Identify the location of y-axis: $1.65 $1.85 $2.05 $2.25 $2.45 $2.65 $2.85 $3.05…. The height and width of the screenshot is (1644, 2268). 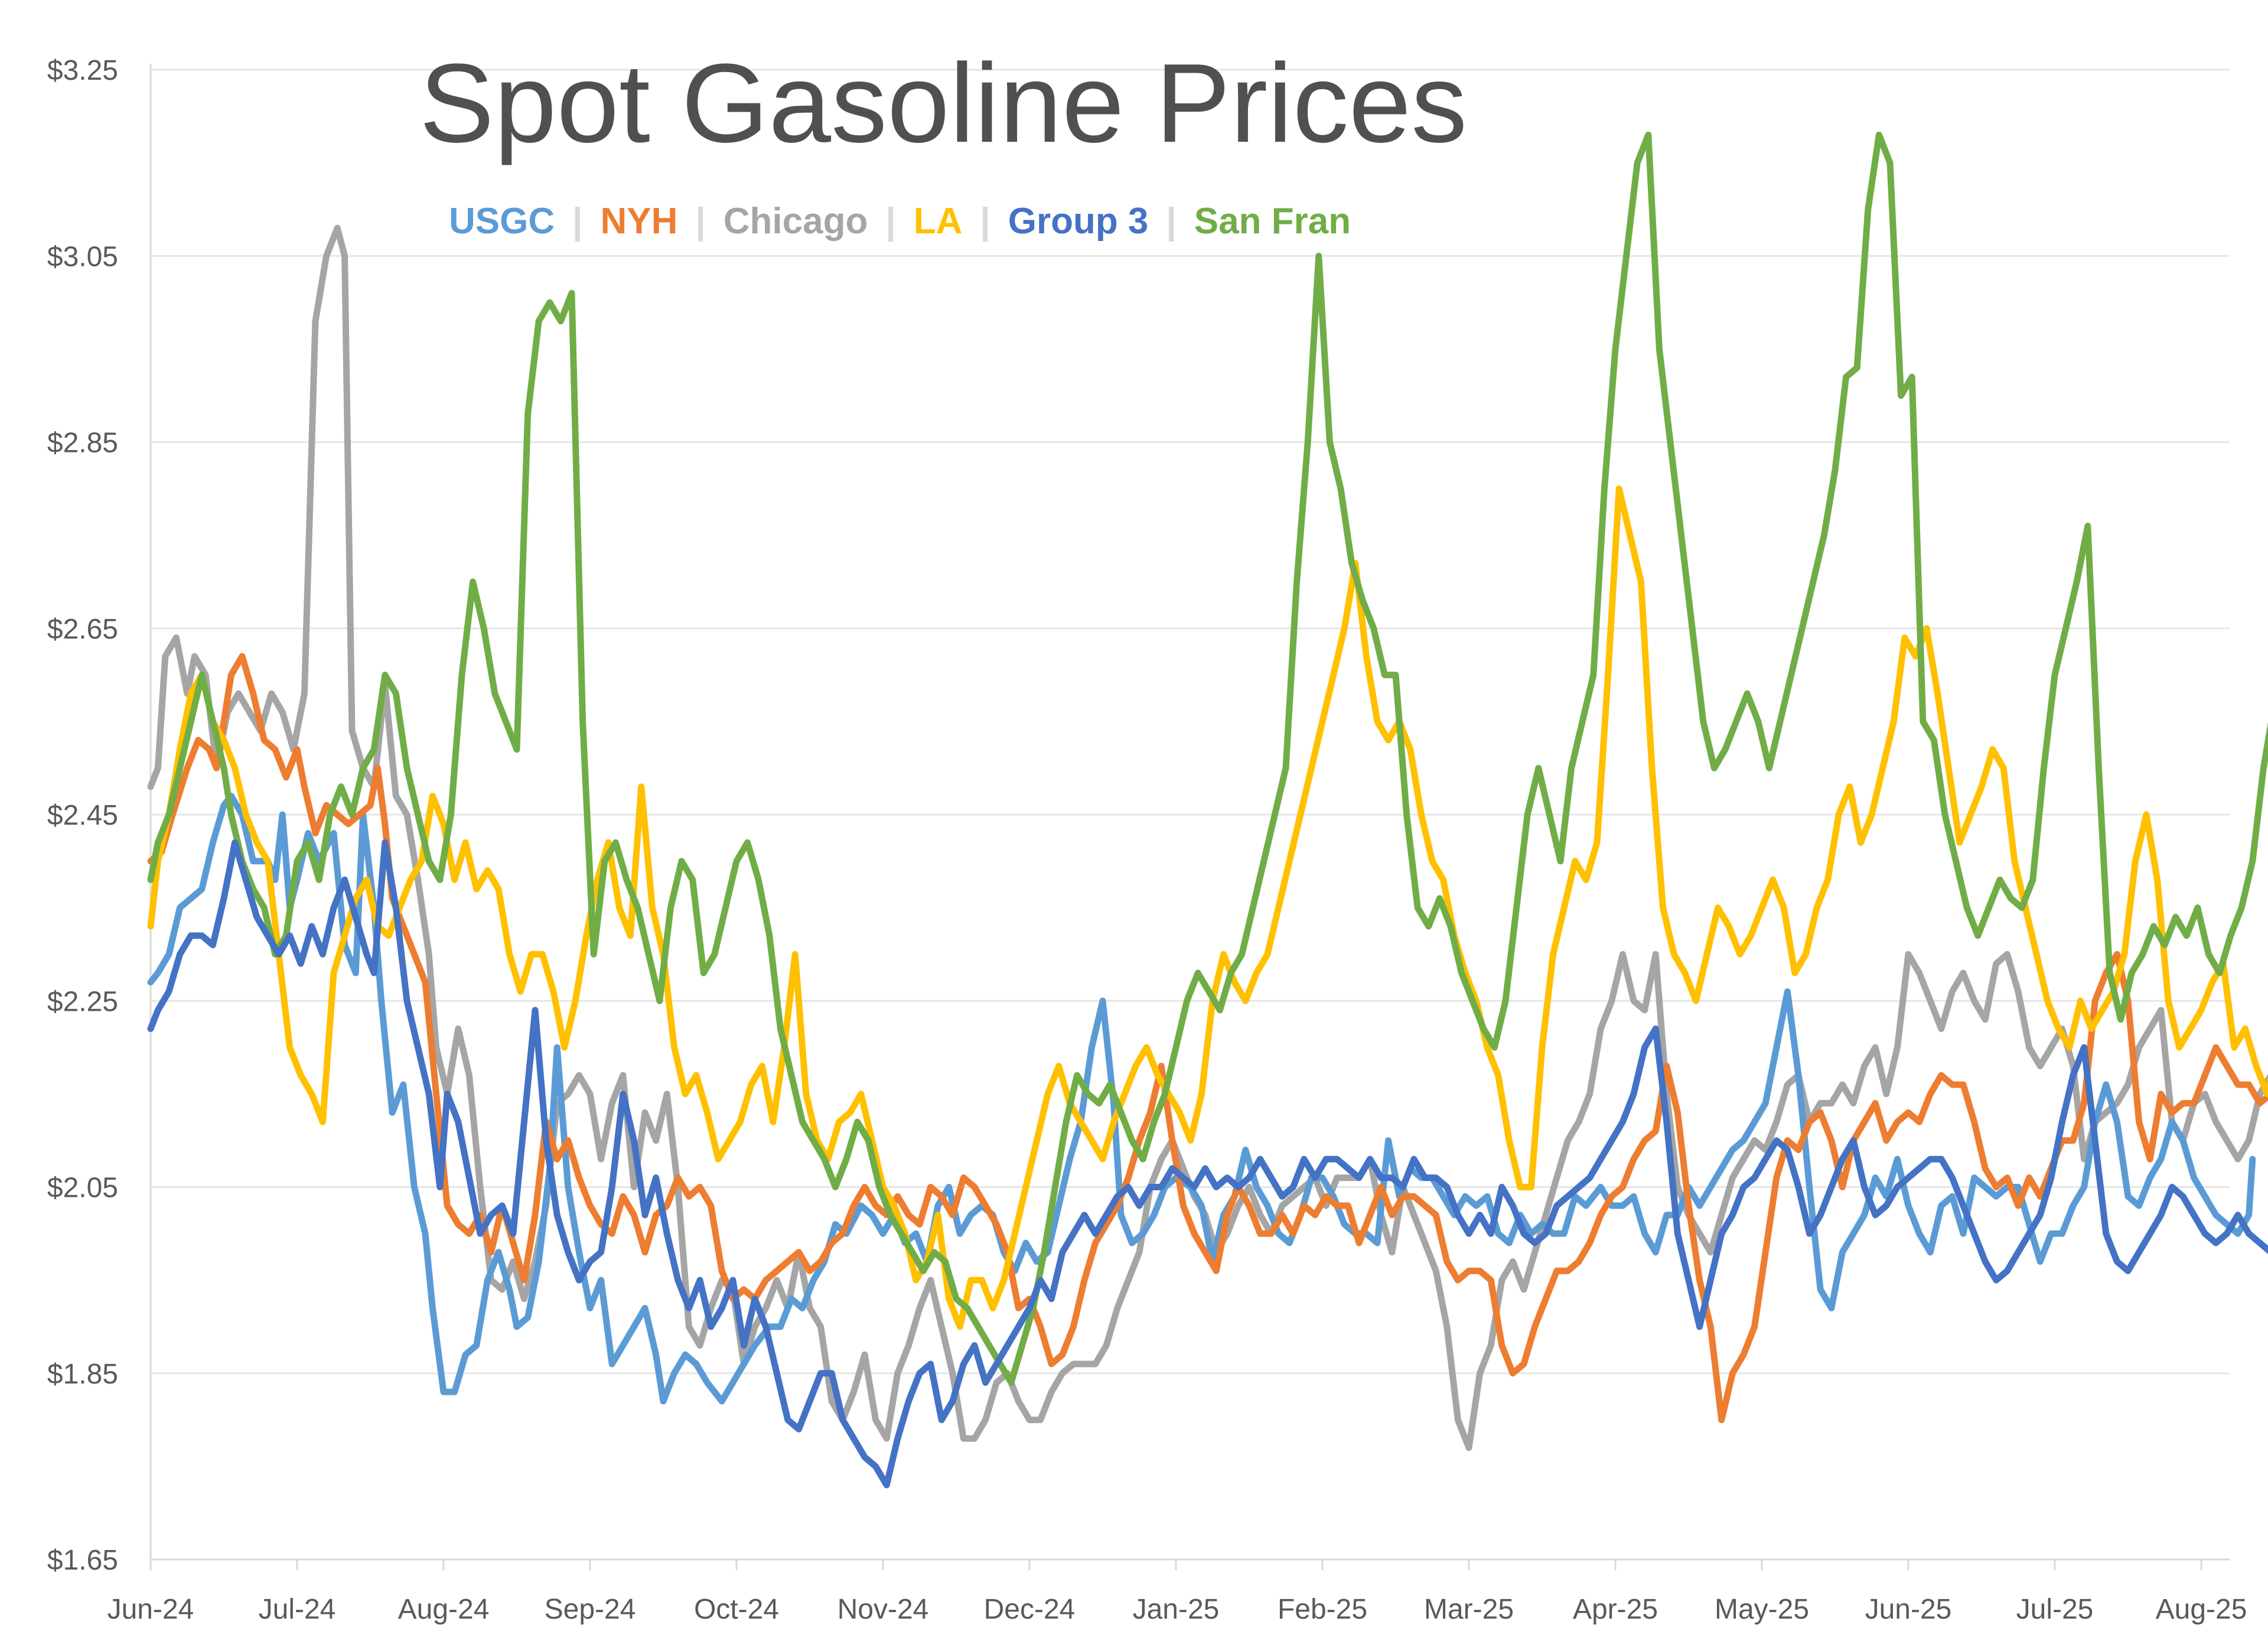
(99, 815).